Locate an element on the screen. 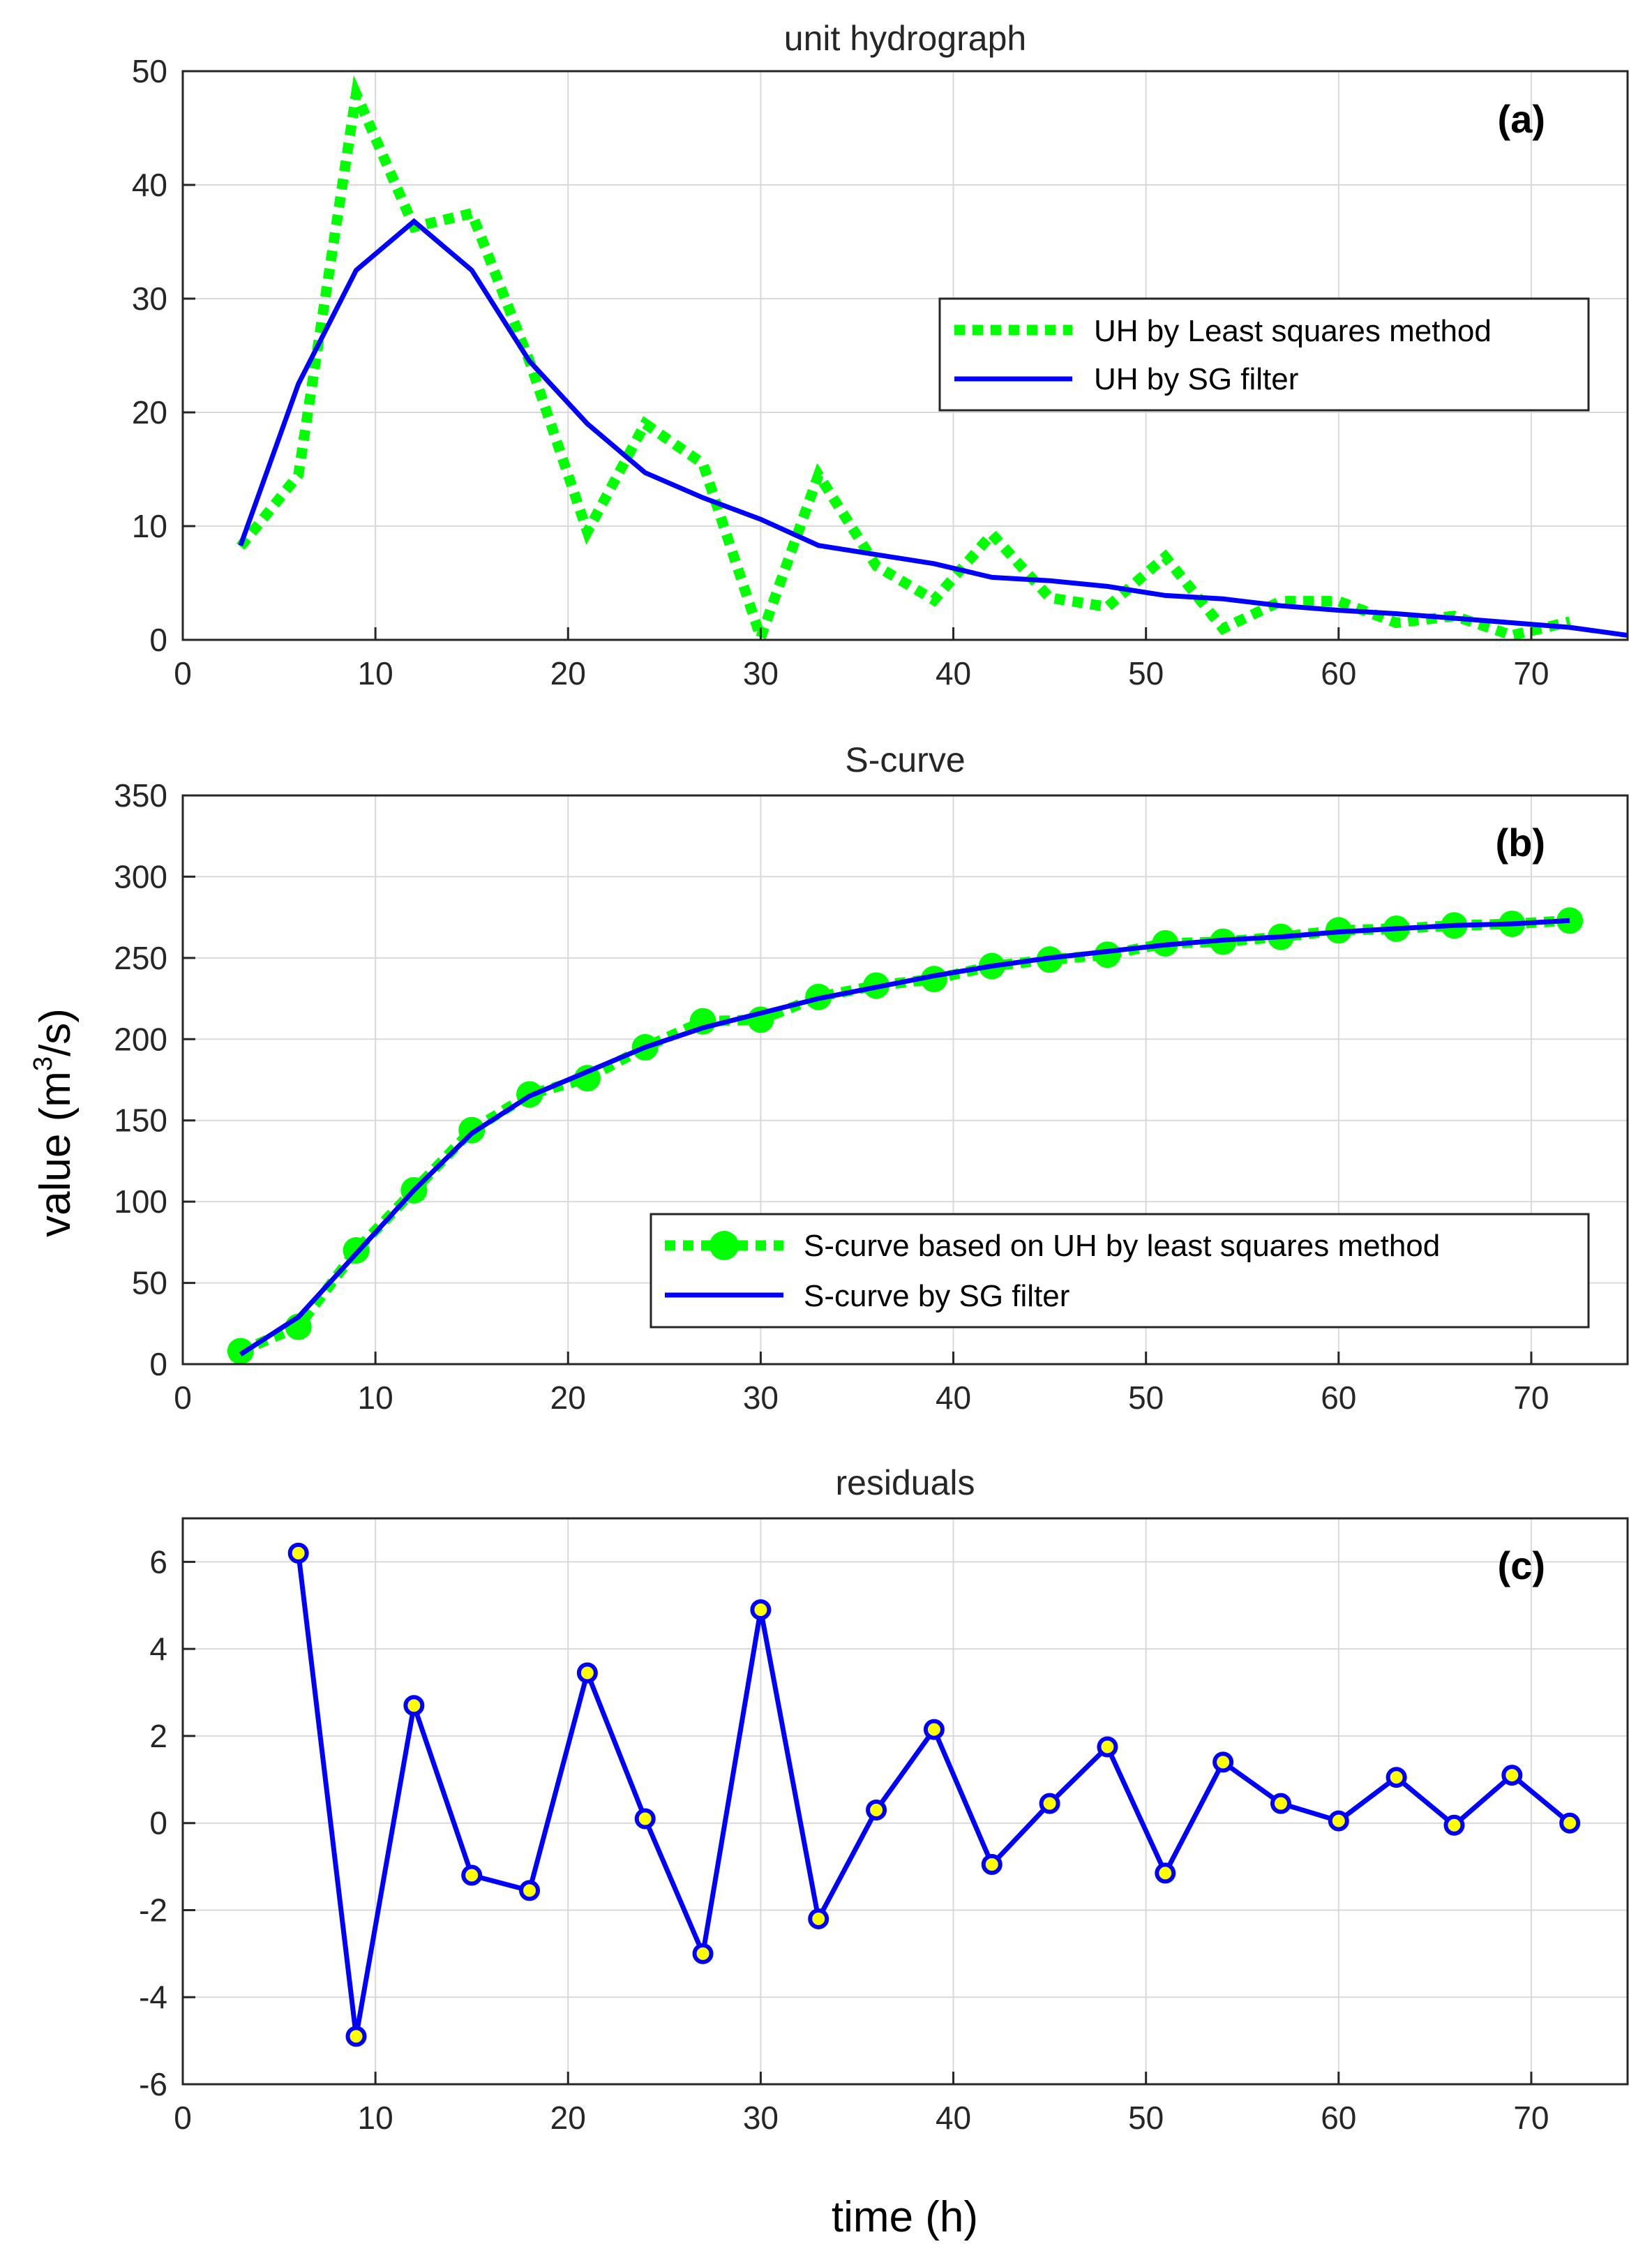 The width and height of the screenshot is (1652, 2251). panel-b-y-tick-label: 0 is located at coordinates (158, 1364).